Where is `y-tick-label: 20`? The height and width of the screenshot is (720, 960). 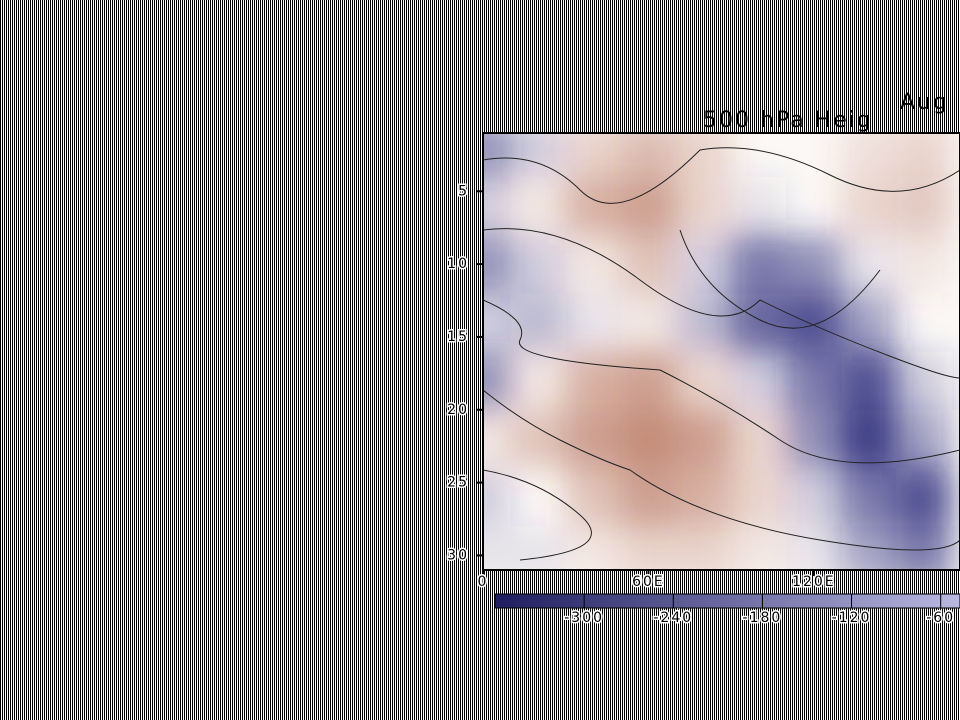 y-tick-label: 20 is located at coordinates (458, 410).